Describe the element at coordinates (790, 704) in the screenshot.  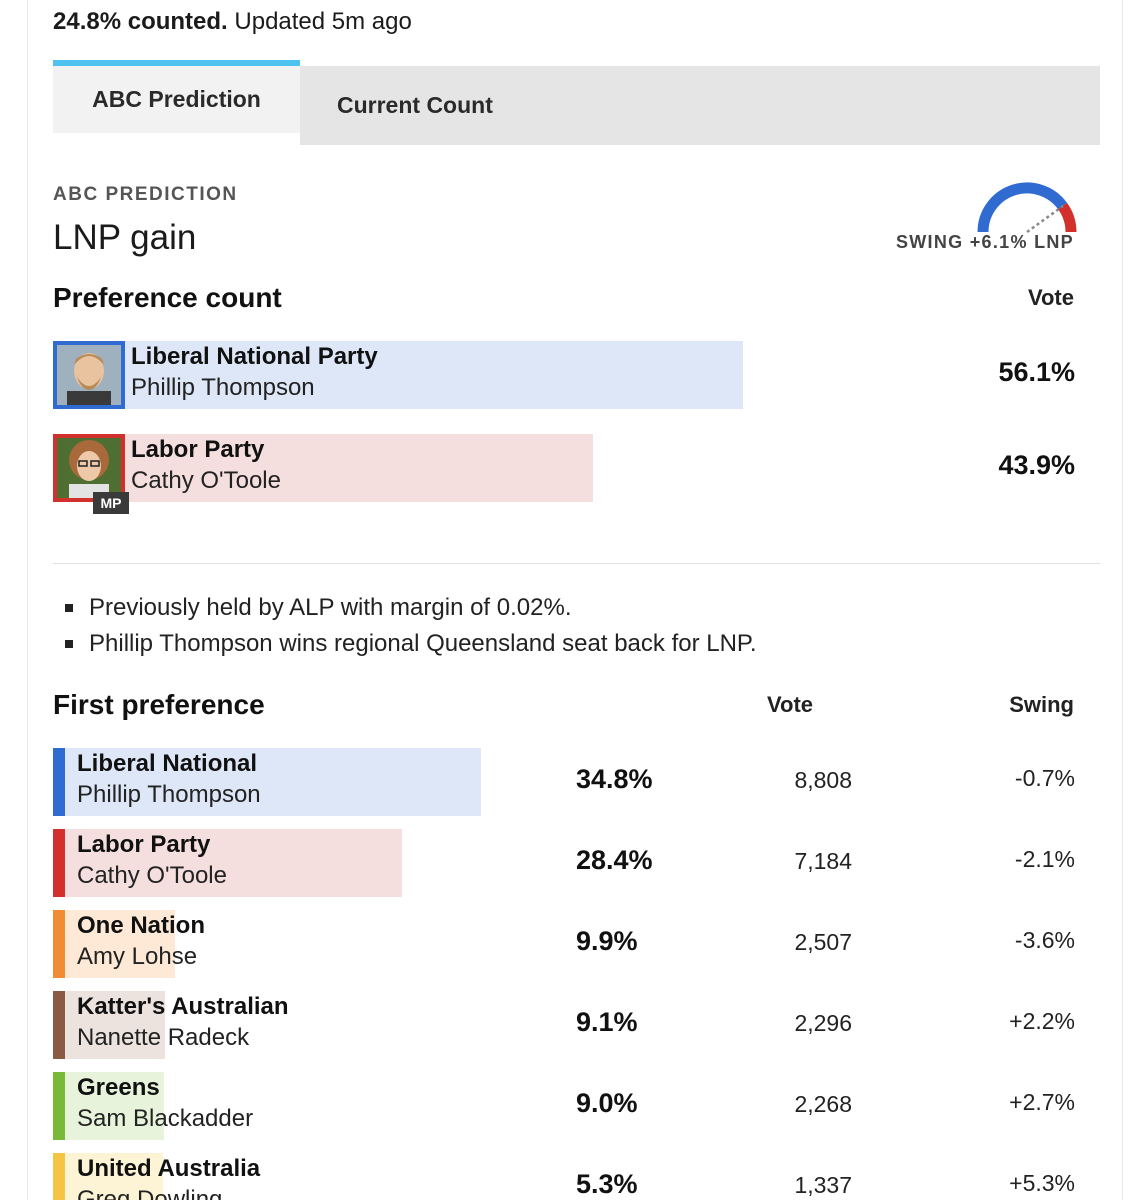
I see `first-preference-vote-header: Vote` at that location.